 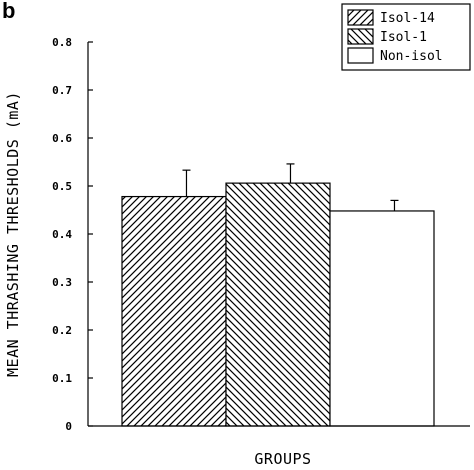 What do you see at coordinates (62, 378) in the screenshot?
I see `y-tick-label: 0.1` at bounding box center [62, 378].